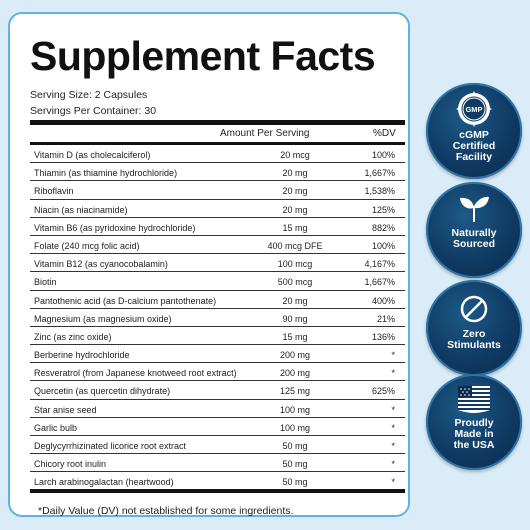 This screenshot has height=530, width=530. I want to click on us-flag-icon, so click(474, 401).